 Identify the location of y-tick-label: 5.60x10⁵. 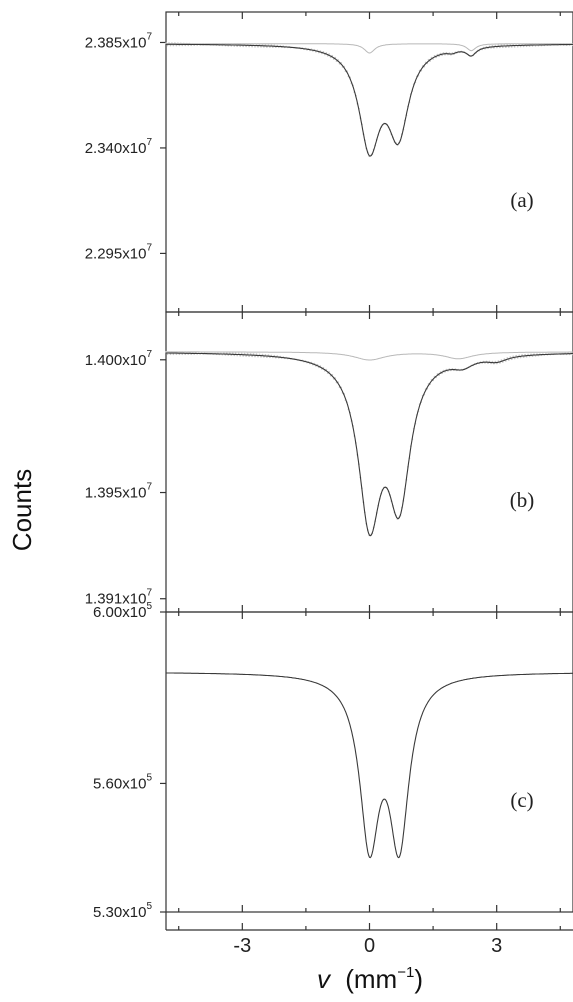
(122, 782).